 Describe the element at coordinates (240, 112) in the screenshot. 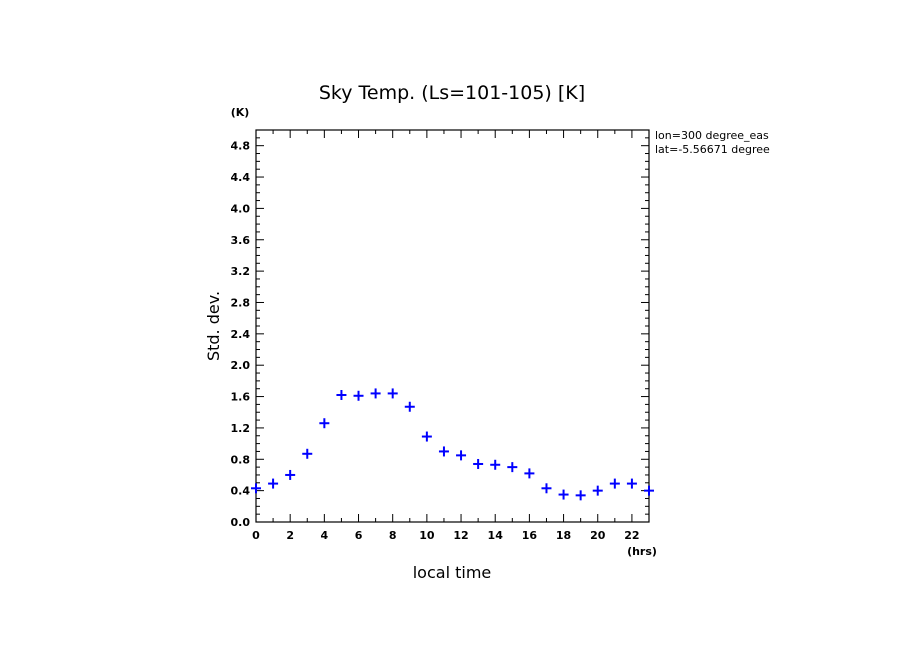

I see `y-unit-label: (K)` at that location.